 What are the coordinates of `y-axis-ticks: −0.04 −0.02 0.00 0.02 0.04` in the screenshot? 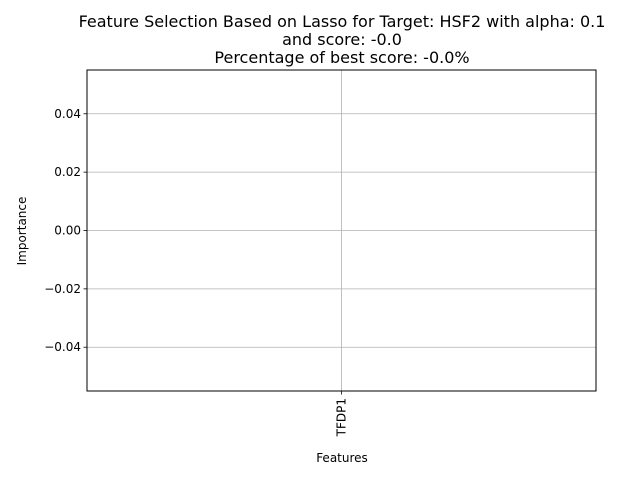 It's located at (65, 230).